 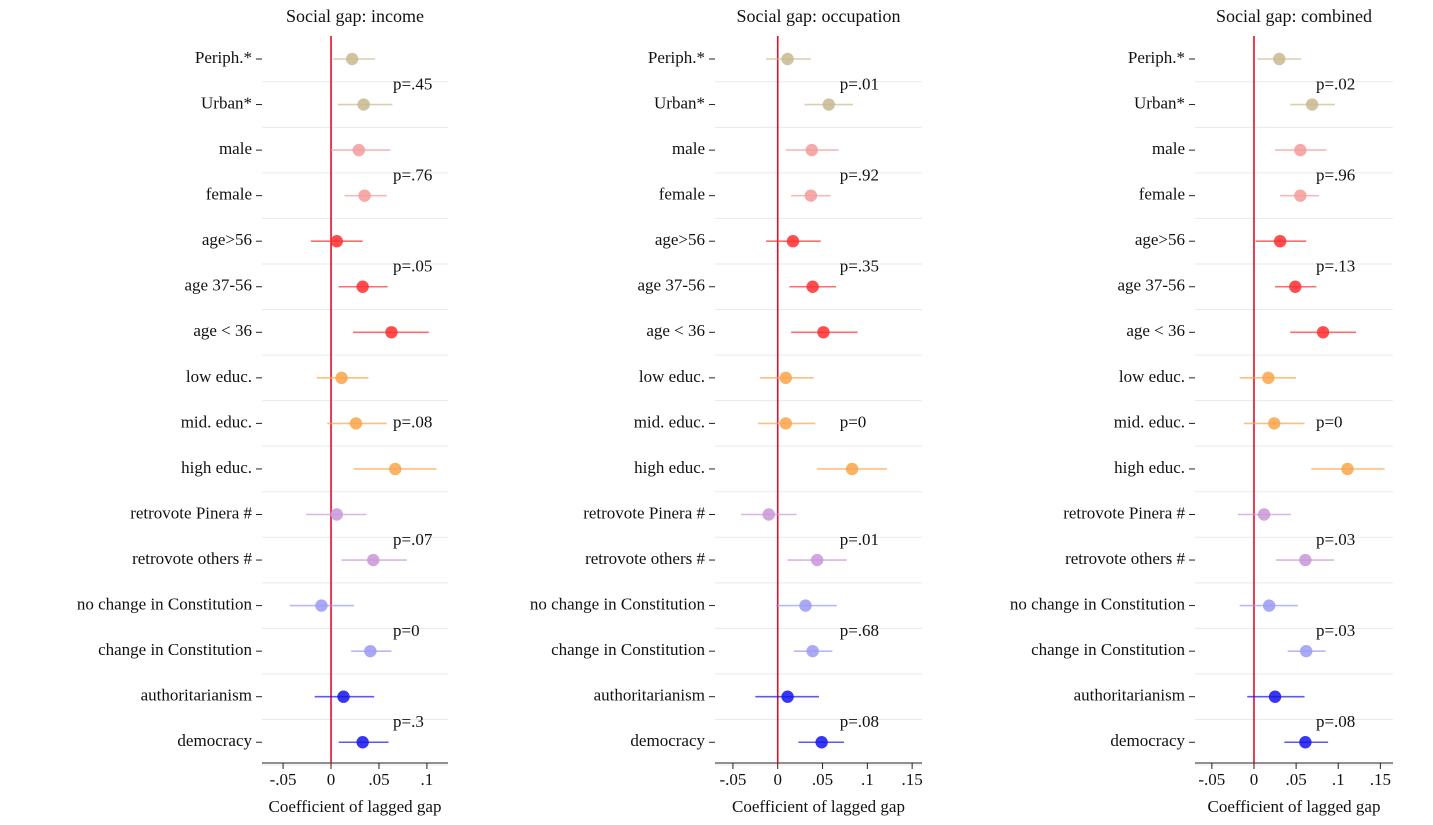 What do you see at coordinates (679, 102) in the screenshot?
I see `category-label: Urban*` at bounding box center [679, 102].